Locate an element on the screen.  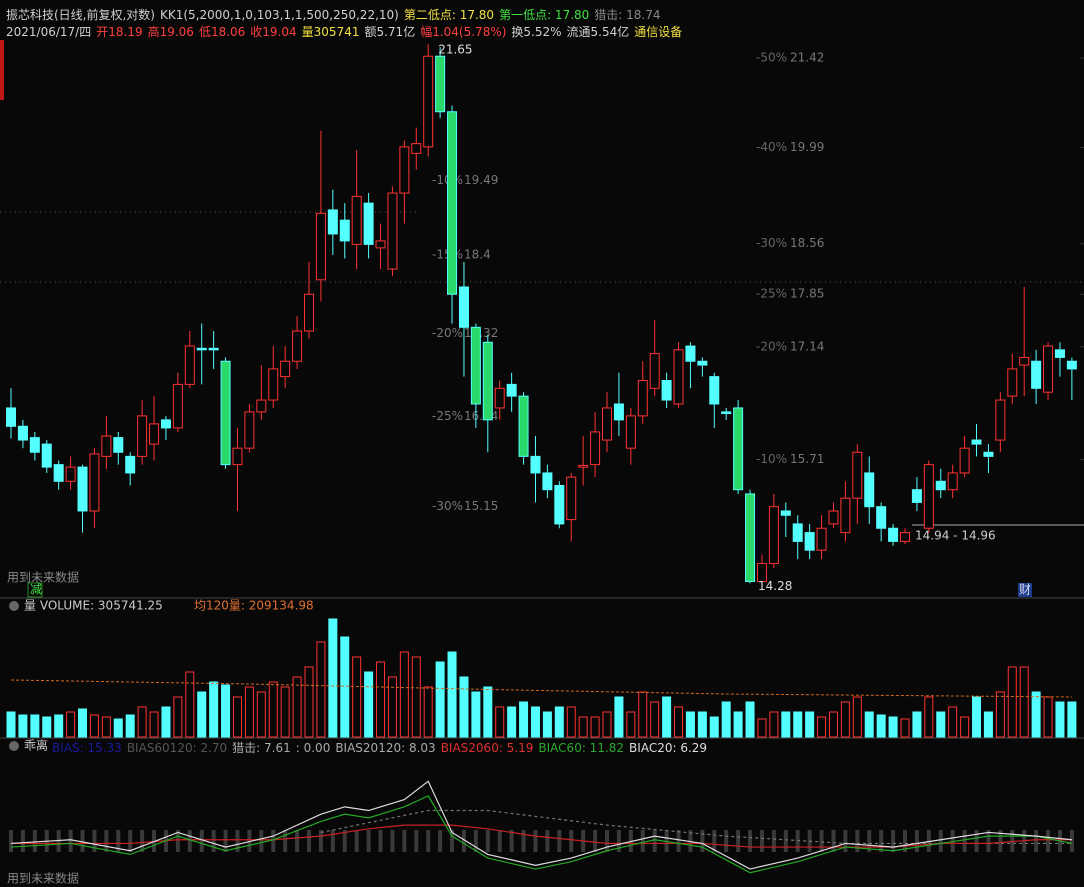
header-item: 2021/06/17/四 is located at coordinates (49, 32).